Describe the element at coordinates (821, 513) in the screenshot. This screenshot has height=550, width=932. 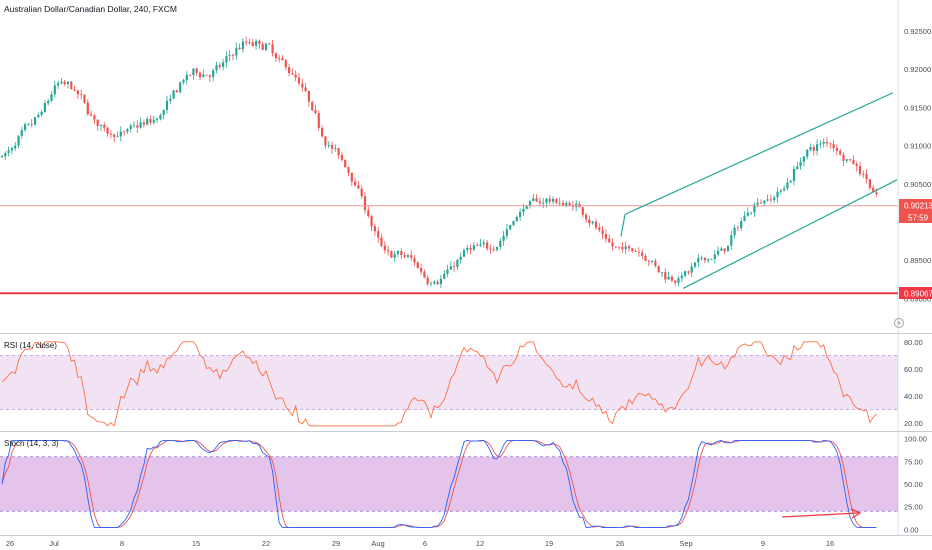
I see `arrow-annotation` at that location.